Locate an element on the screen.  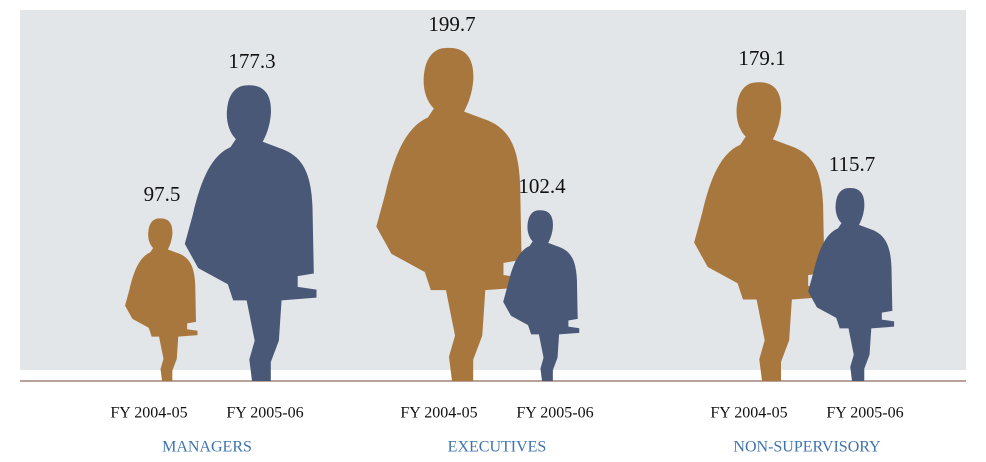
category-label: EXECUTIVES is located at coordinates (497, 447).